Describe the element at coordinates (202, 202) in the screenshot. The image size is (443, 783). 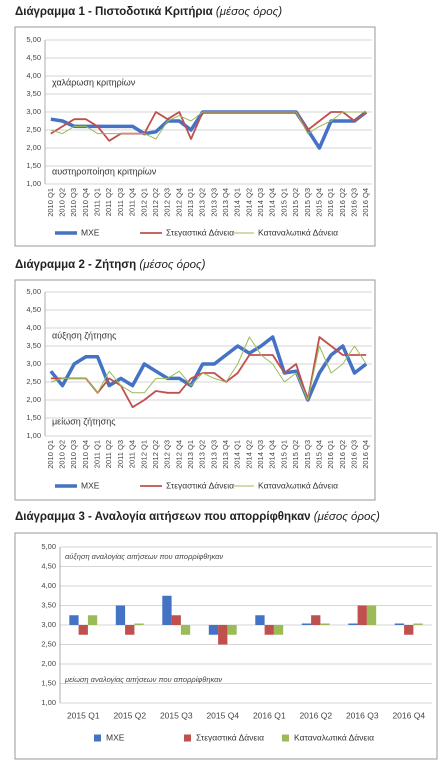
I see `x-tick-label: 2013 Q2` at that location.